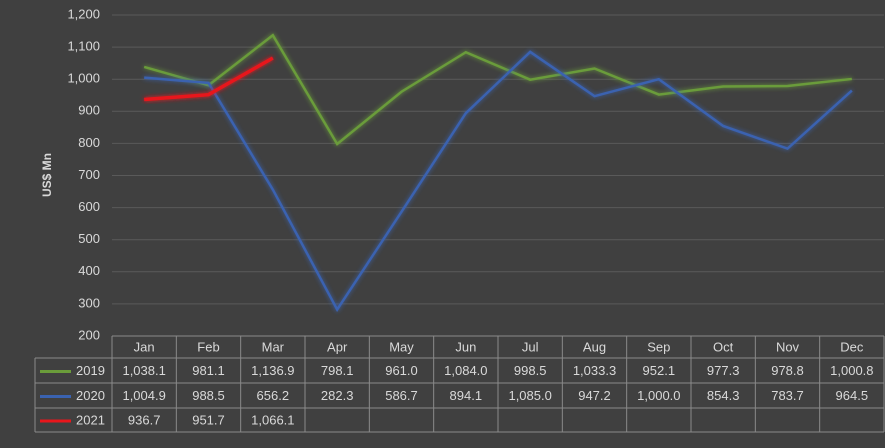  Describe the element at coordinates (90, 370) in the screenshot. I see `legend-label: 2019` at that location.